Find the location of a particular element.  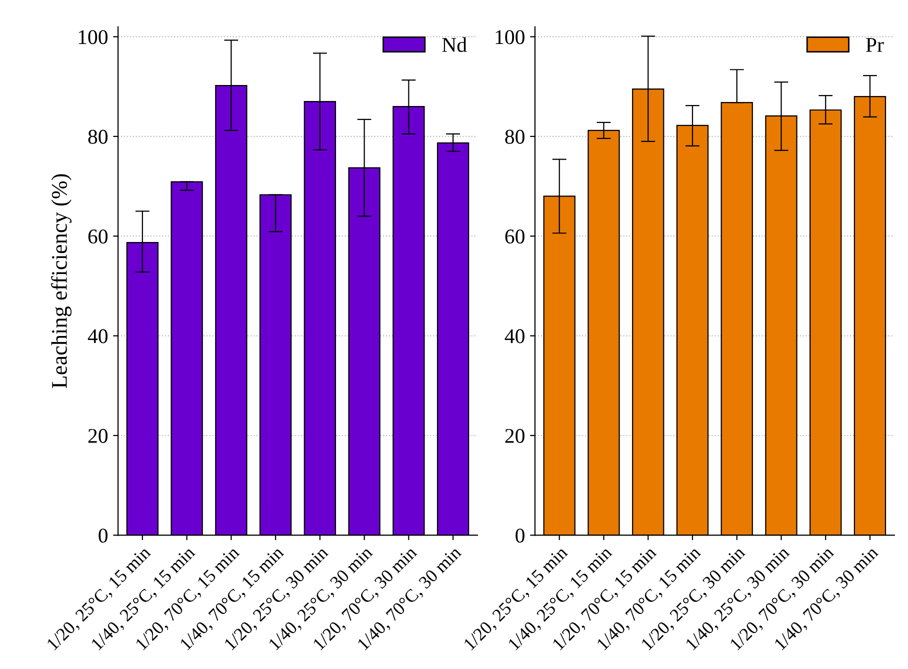

y-axis-title: Leaching efficiency (%) is located at coordinates (61, 281).